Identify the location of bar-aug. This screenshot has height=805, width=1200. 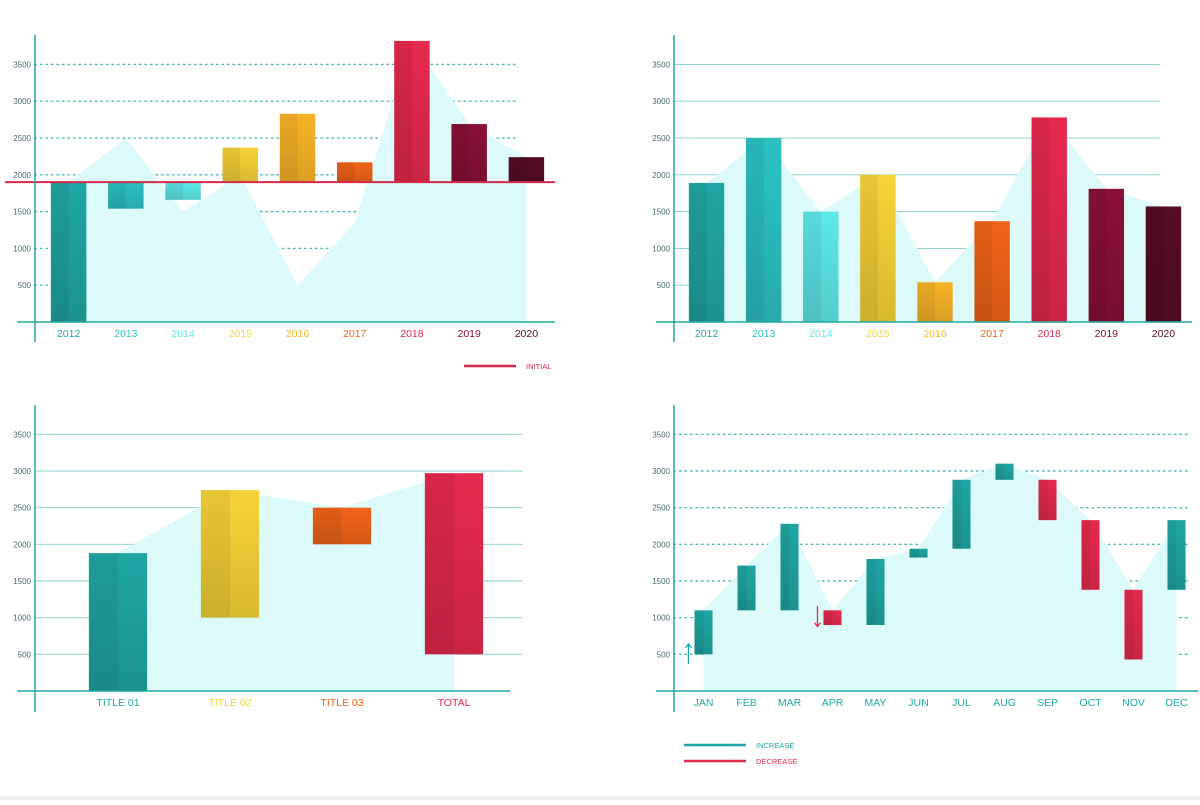
(1004, 471).